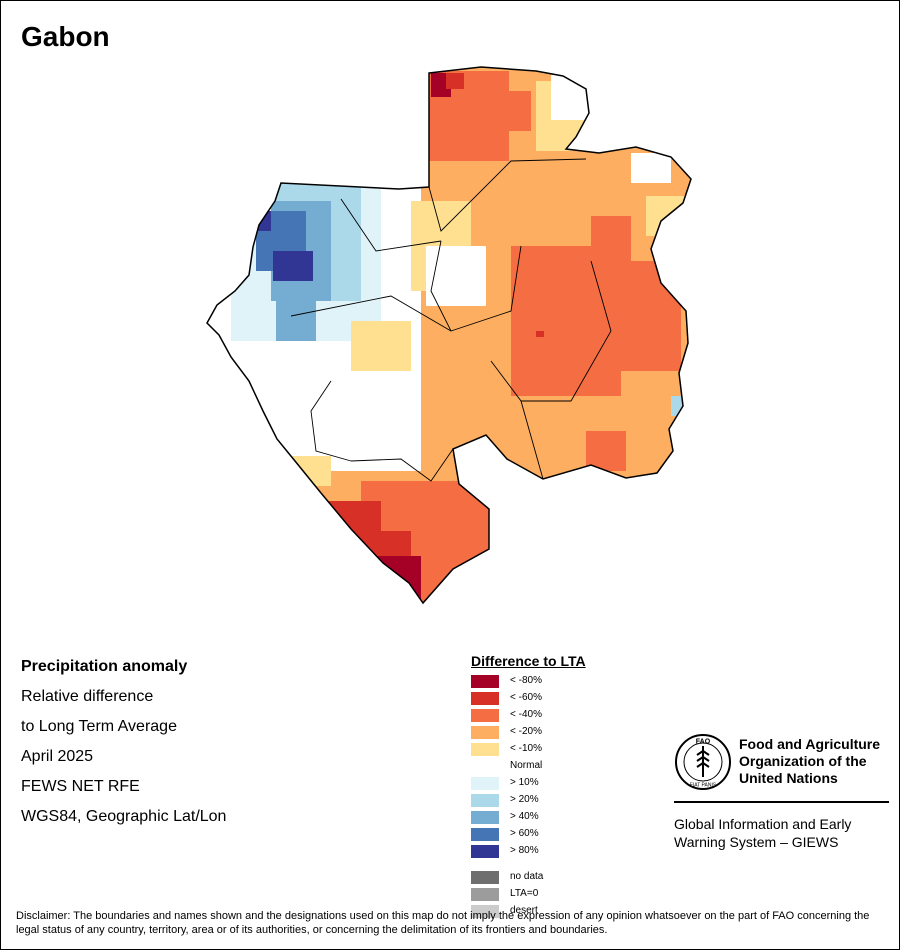 The image size is (900, 950). I want to click on legend-class-label: < -80%, so click(526, 680).